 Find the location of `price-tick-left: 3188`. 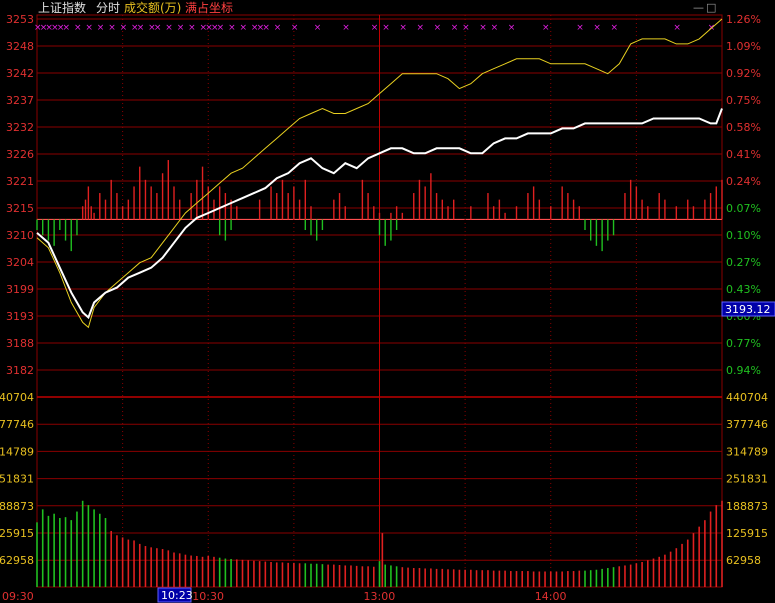

price-tick-left: 3188 is located at coordinates (20, 343).